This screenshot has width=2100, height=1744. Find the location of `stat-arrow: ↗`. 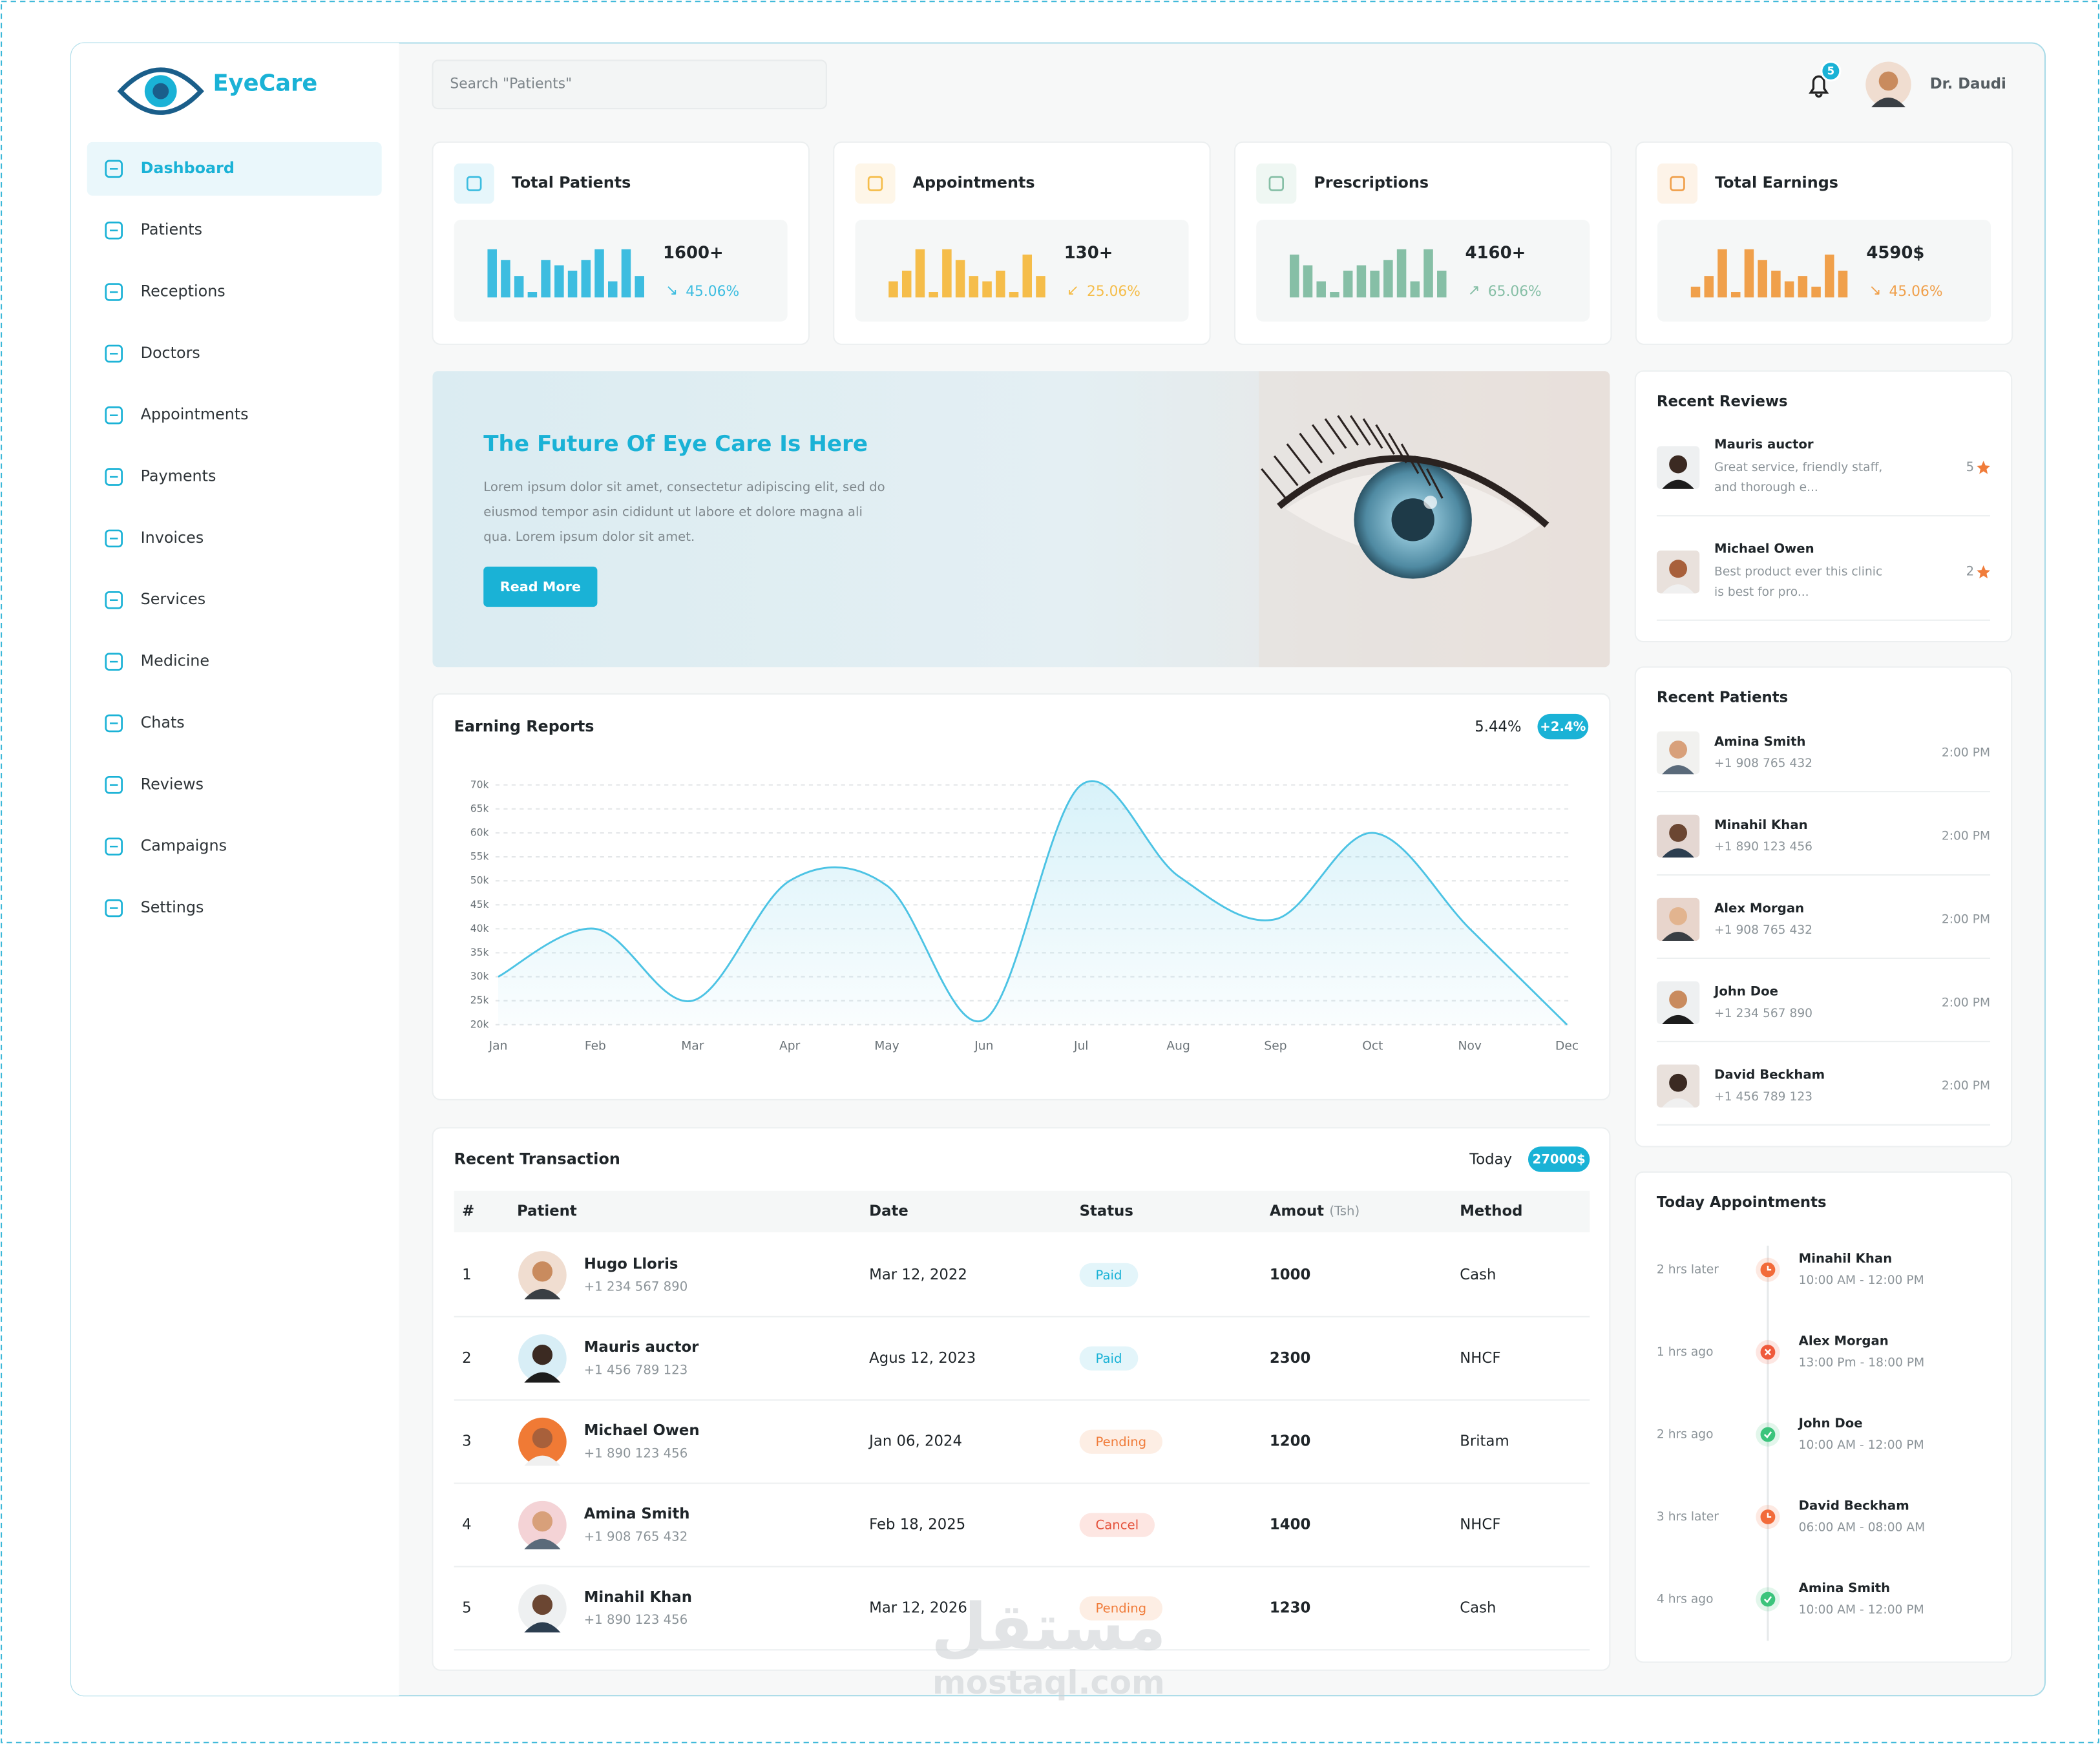

stat-arrow: ↗ is located at coordinates (1474, 290).